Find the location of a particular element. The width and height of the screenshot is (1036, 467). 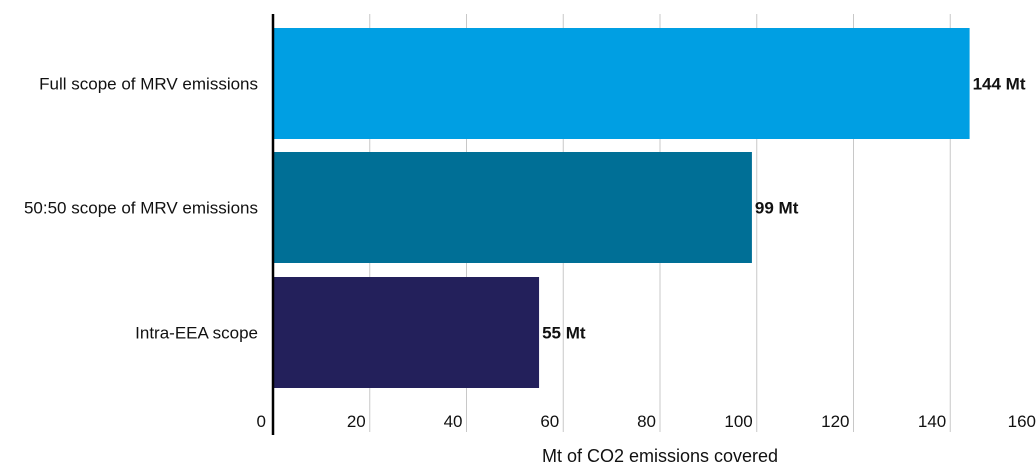

x-tick-label: 40 is located at coordinates (453, 421).